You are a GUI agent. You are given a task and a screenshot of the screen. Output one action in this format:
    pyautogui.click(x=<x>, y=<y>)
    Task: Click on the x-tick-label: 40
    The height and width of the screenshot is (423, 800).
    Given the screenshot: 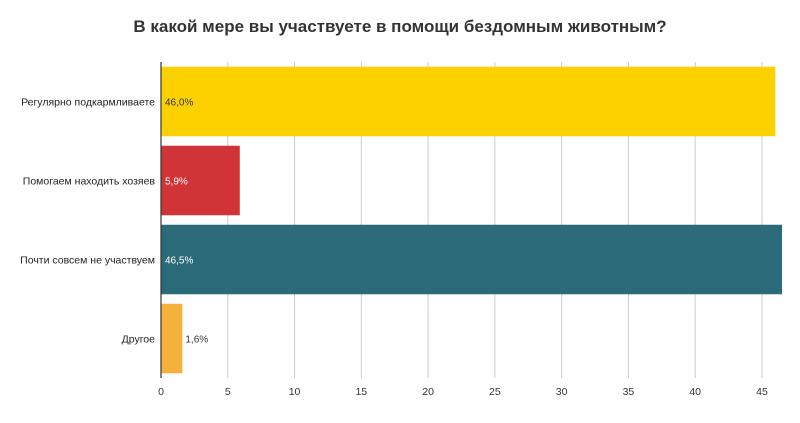 What is the action you would take?
    pyautogui.click(x=695, y=392)
    